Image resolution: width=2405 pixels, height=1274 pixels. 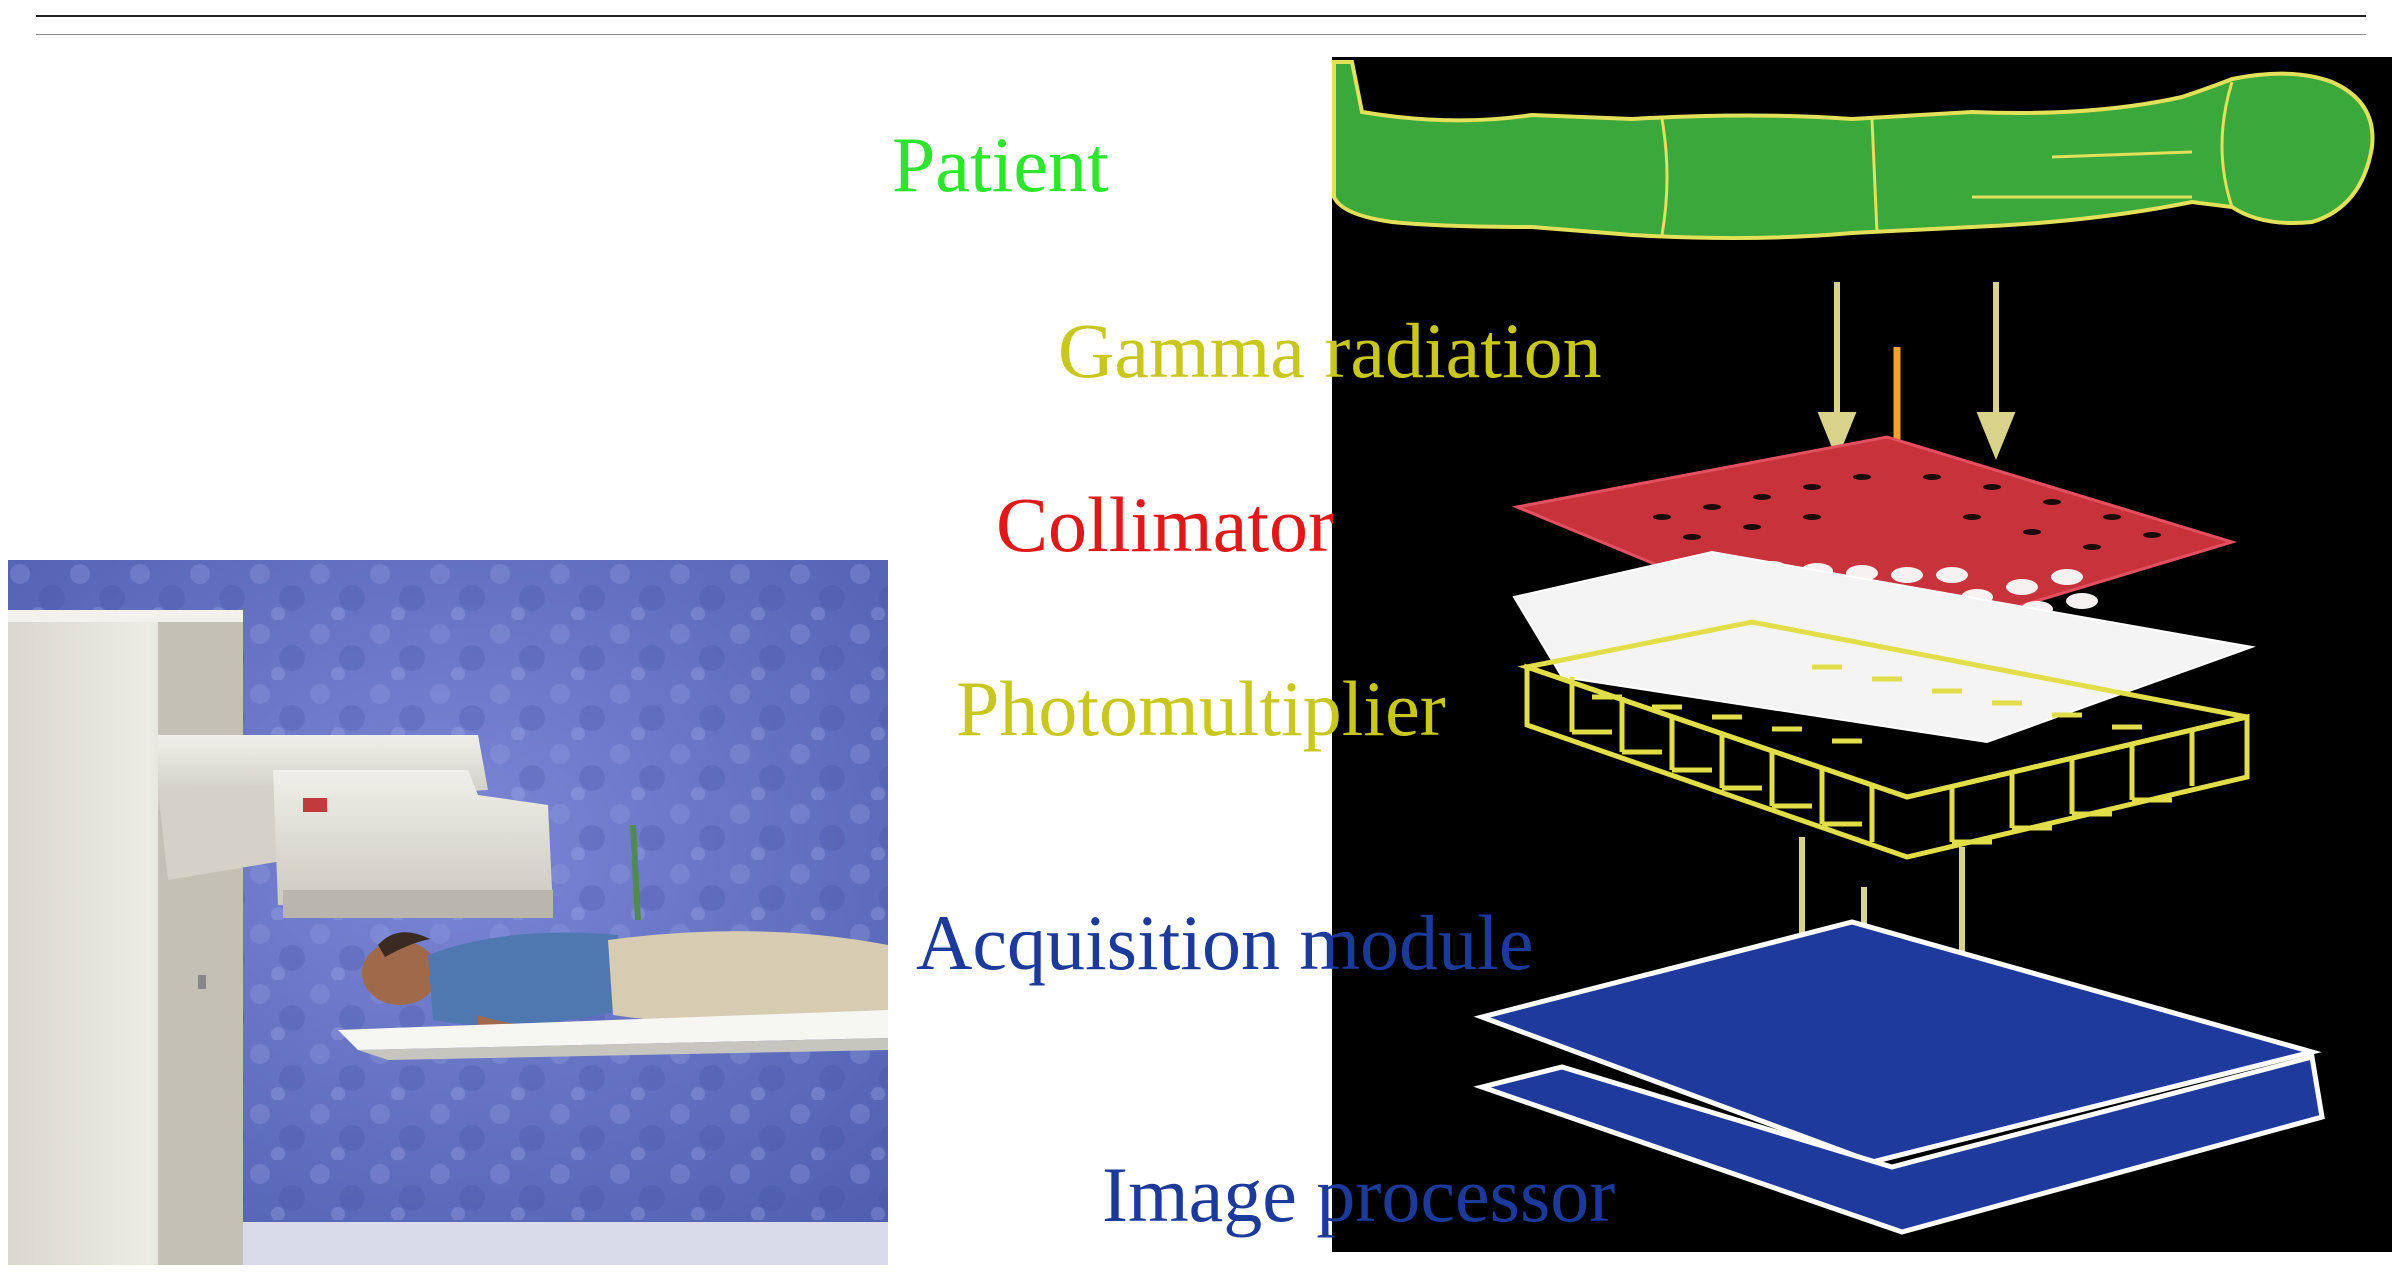 I want to click on label-image-processor-text: Image processor, so click(x=1359, y=1194).